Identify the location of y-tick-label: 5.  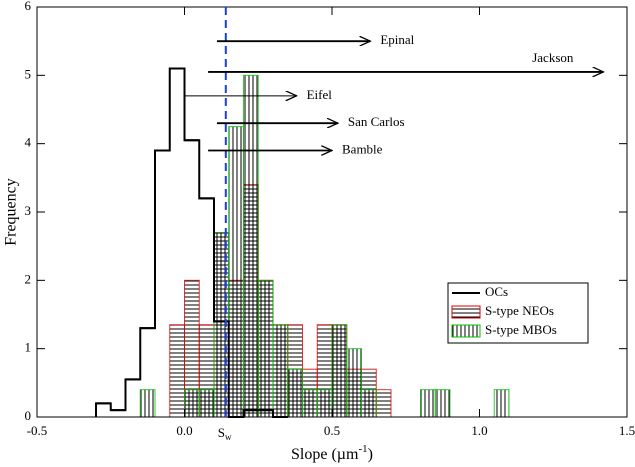
(28, 73).